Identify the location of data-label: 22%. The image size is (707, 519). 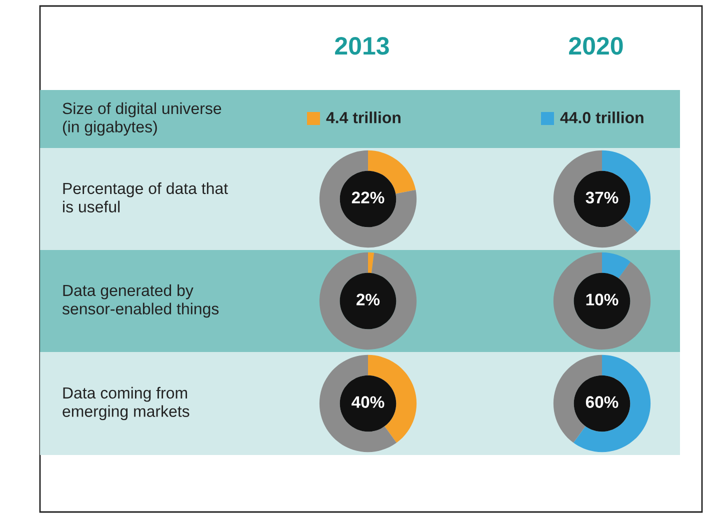
(368, 198).